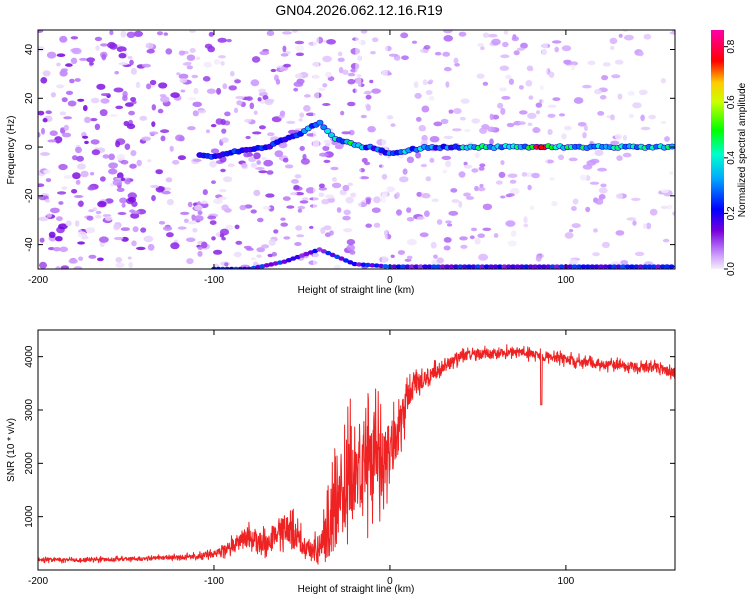 The height and width of the screenshot is (600, 750). I want to click on y-tick-label: 0, so click(29, 147).